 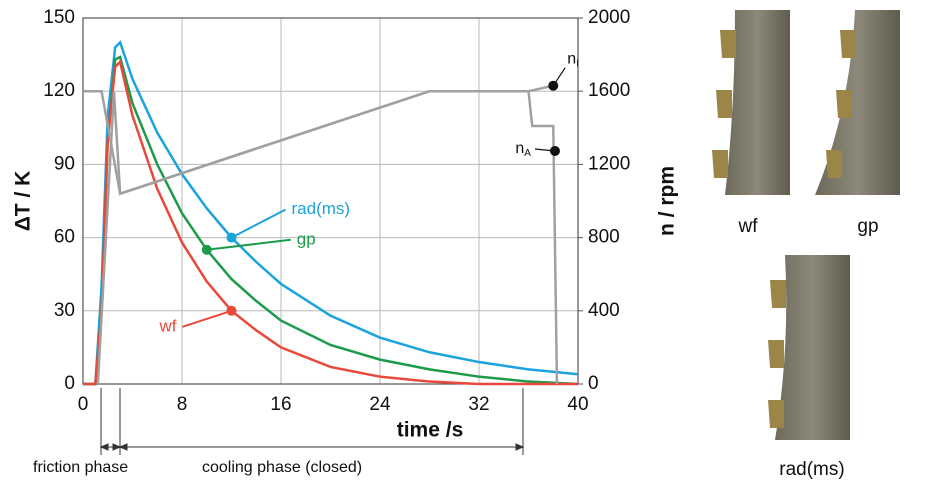 I want to click on y-tick-label: 0, so click(x=69, y=383).